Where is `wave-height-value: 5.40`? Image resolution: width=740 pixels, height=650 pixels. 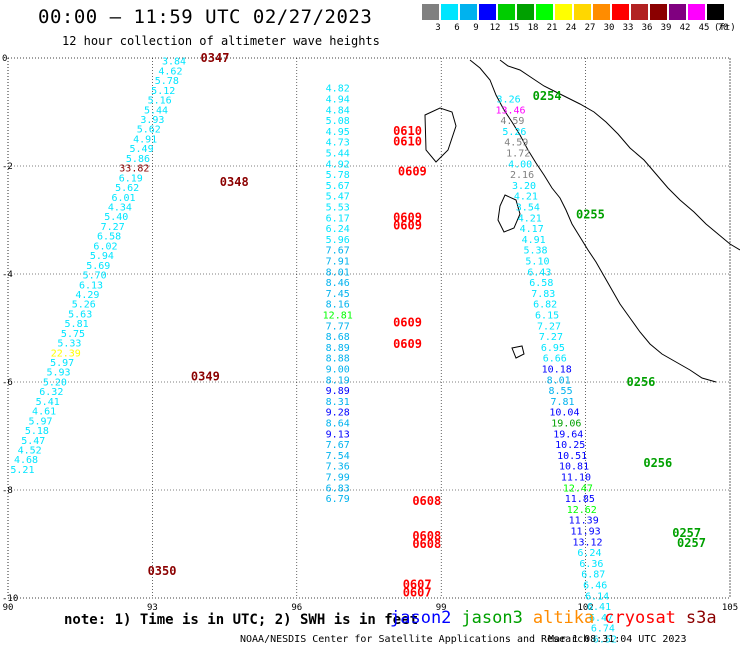 wave-height-value: 5.40 is located at coordinates (116, 217).